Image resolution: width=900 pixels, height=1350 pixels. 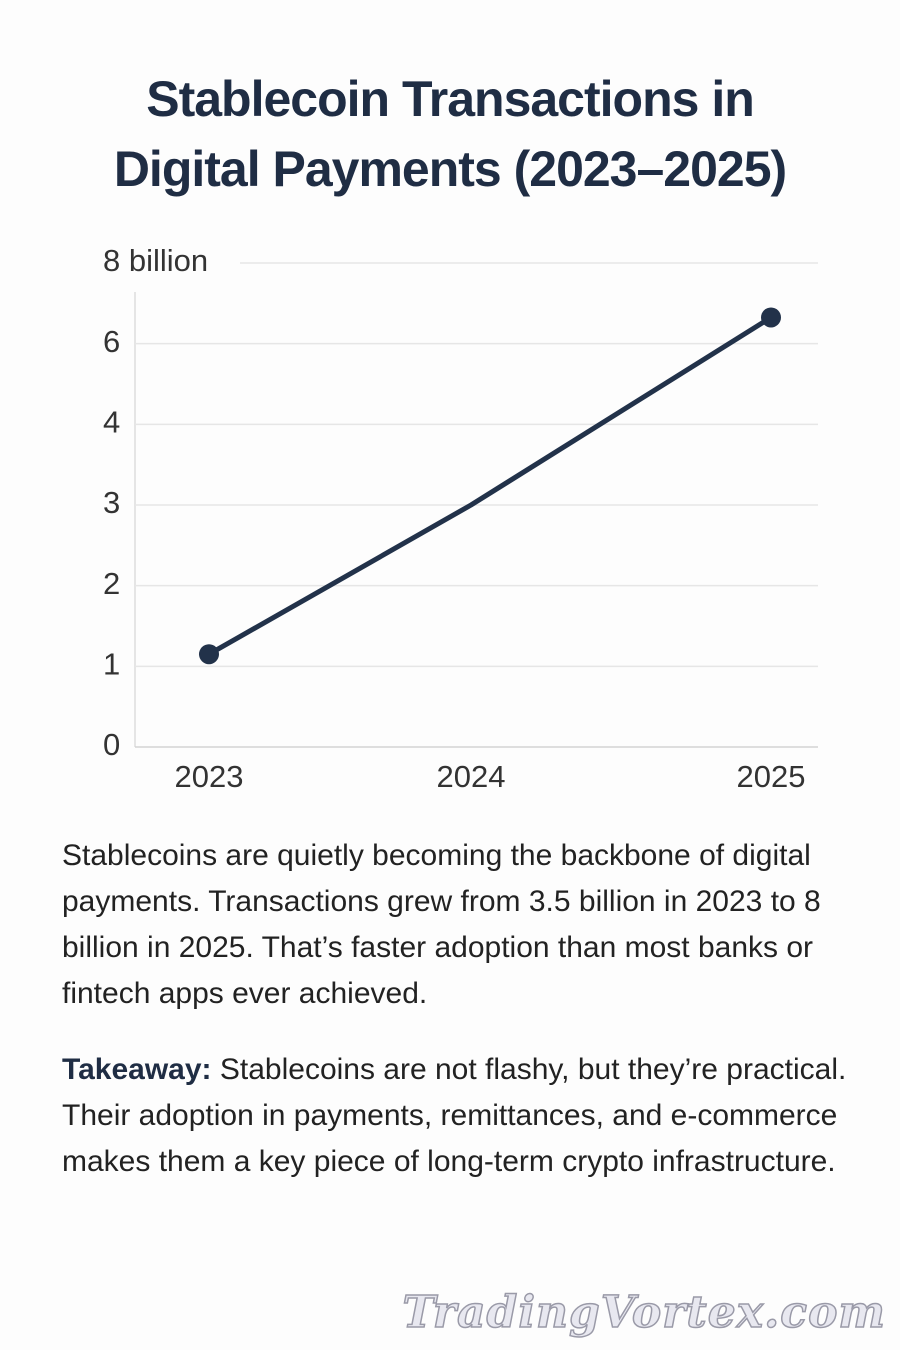 I want to click on y-tick-label: 8 billion, so click(x=155, y=260).